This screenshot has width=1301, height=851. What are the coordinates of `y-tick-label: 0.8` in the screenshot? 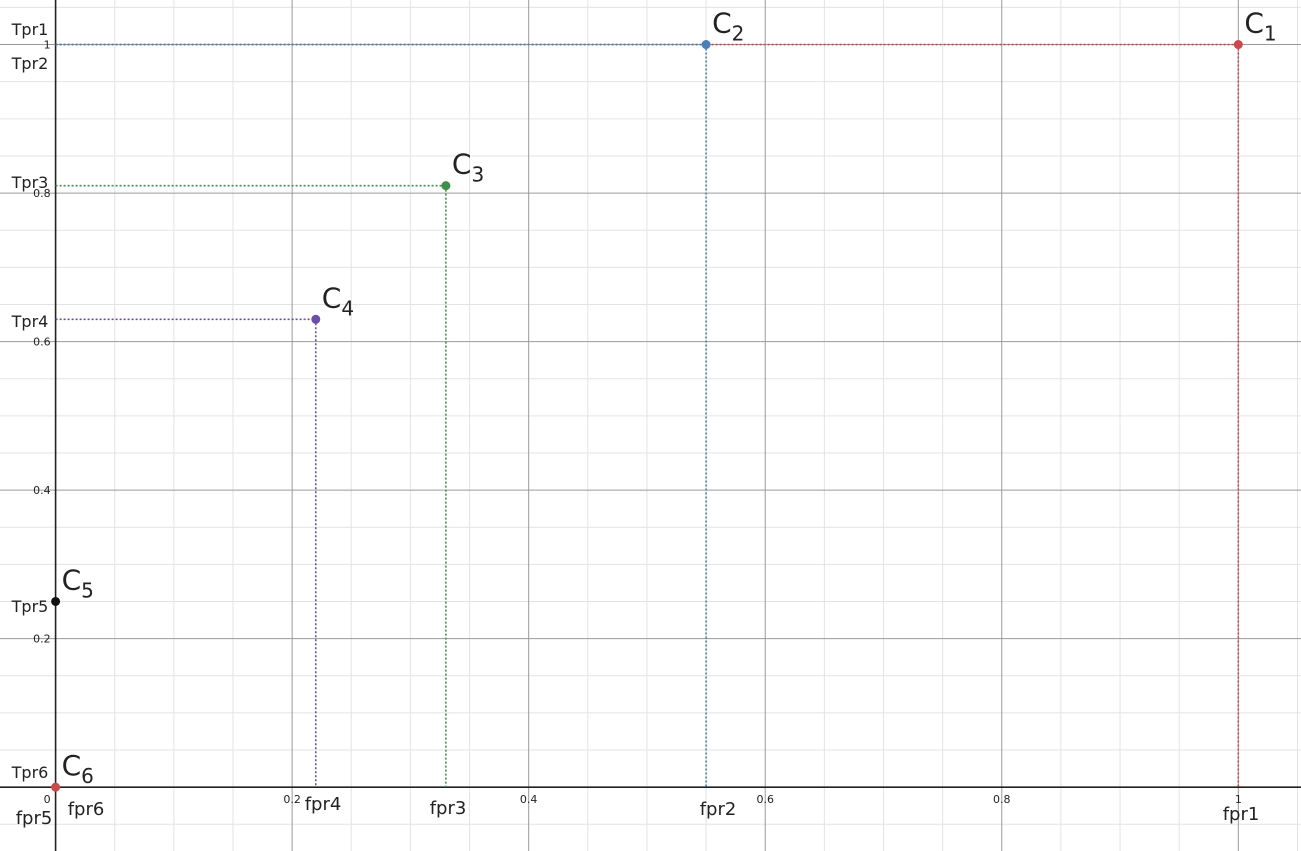 It's located at (42, 193).